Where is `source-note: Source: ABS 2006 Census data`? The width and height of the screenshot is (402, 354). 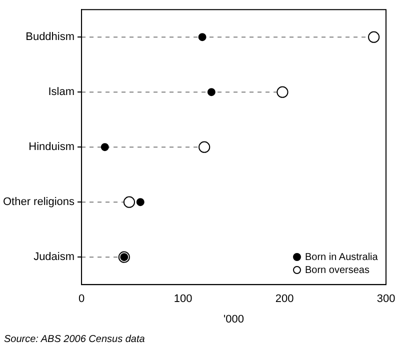 source-note: Source: ABS 2006 Census data is located at coordinates (74, 339).